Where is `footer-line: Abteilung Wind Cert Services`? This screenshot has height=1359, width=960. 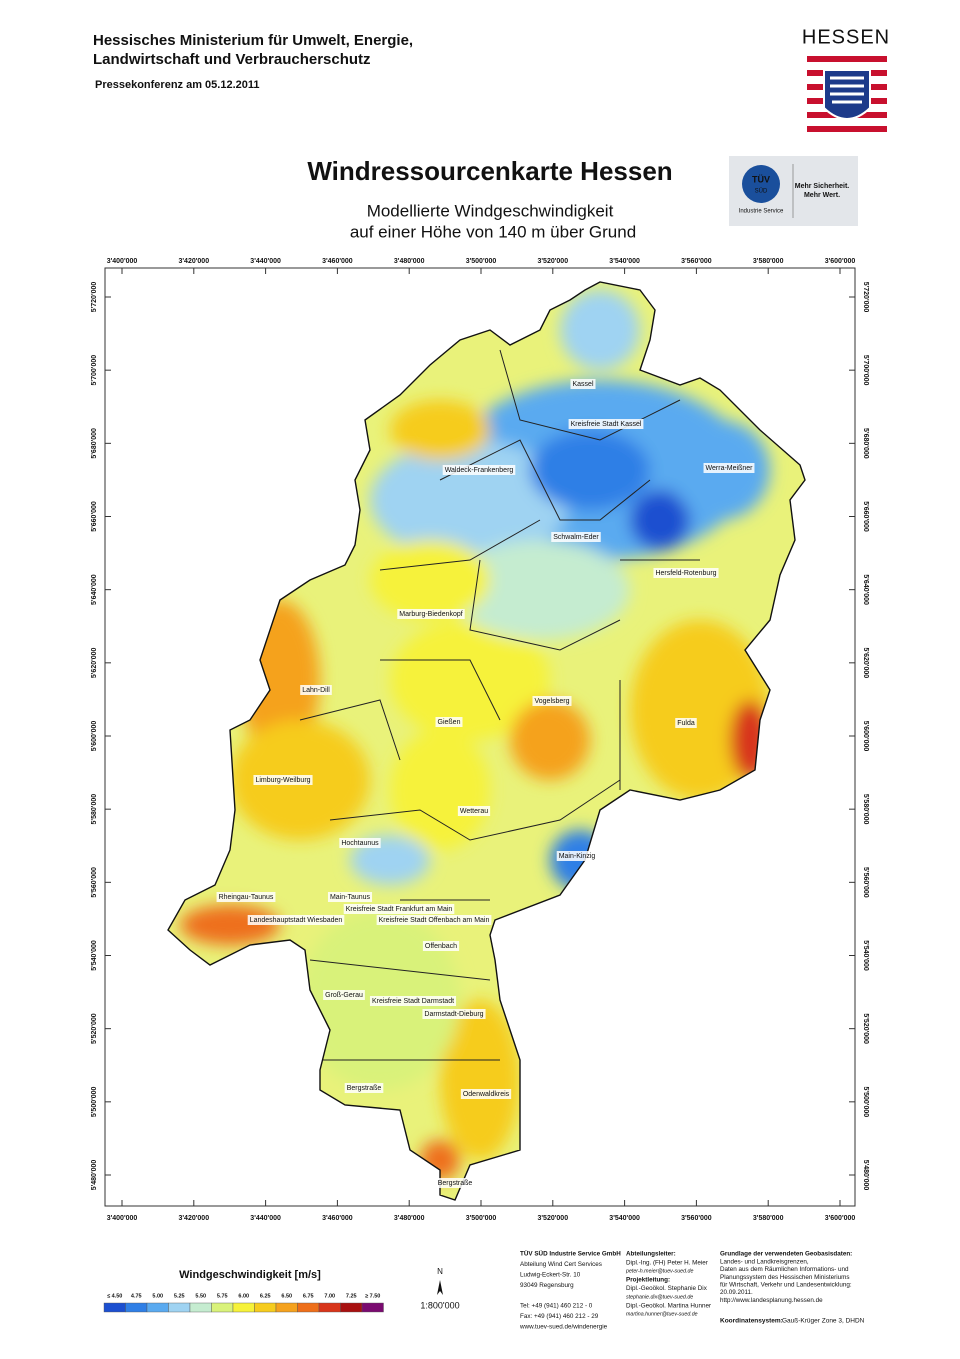
footer-line: Abteilung Wind Cert Services is located at coordinates (561, 1264).